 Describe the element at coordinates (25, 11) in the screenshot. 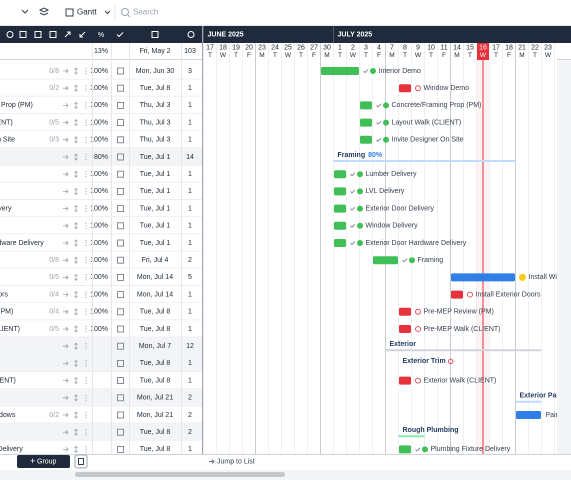

I see `menu-chevron` at that location.